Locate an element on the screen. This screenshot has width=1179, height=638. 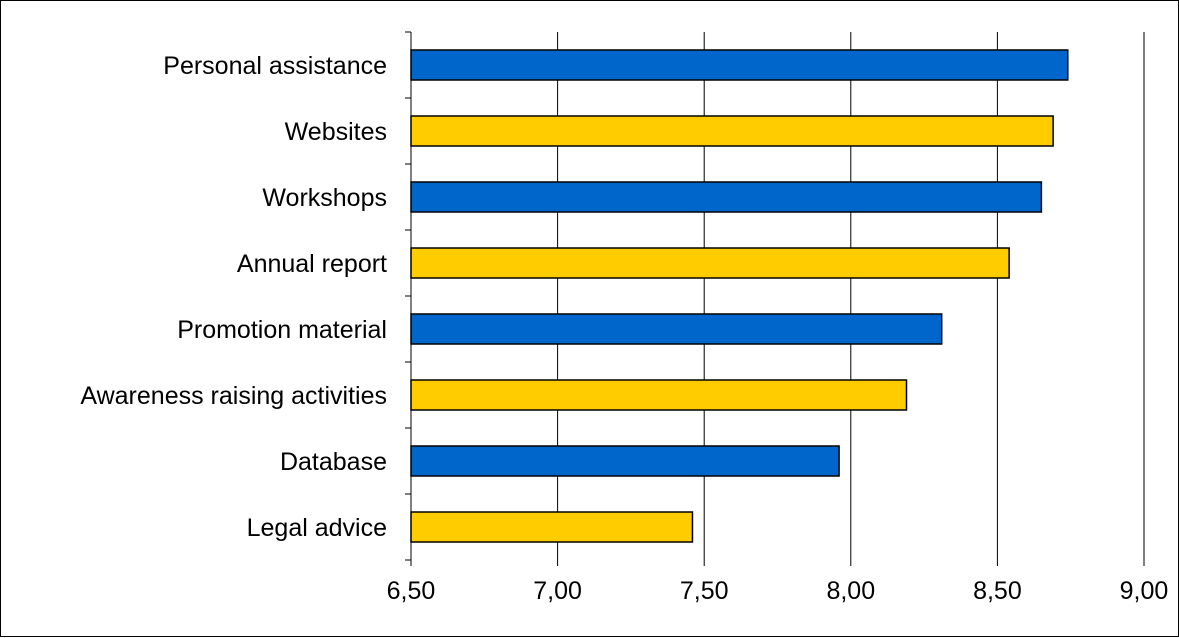
category-label: Annual report is located at coordinates (312, 264).